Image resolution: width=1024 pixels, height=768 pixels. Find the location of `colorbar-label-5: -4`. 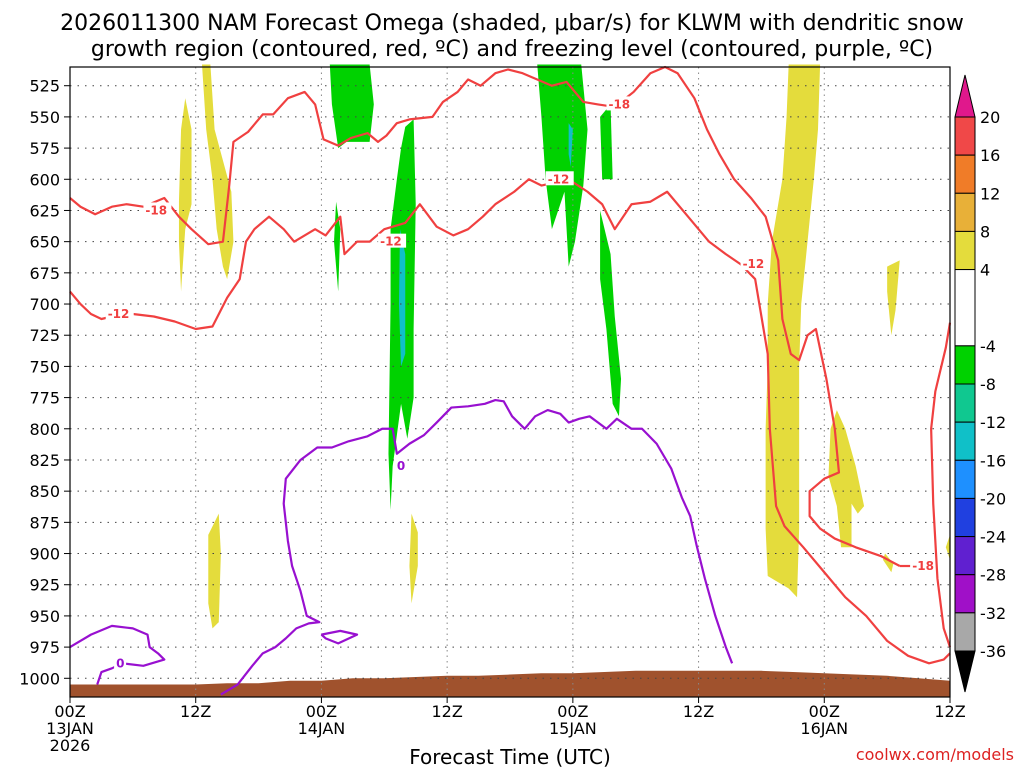

colorbar-label-5: -4 is located at coordinates (988, 346).